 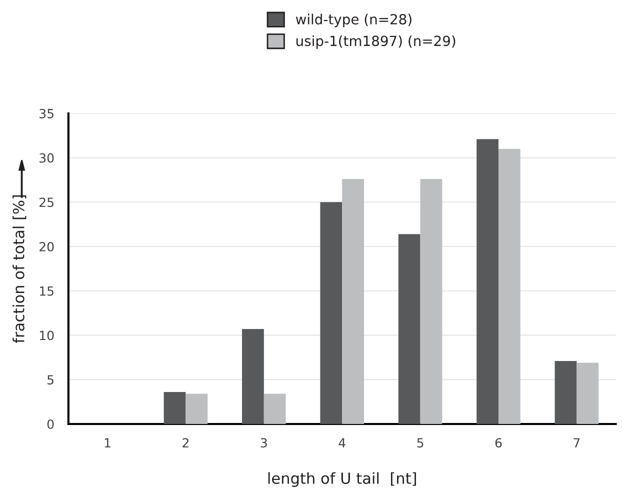 What do you see at coordinates (50, 424) in the screenshot?
I see `y-tick-label: 0` at bounding box center [50, 424].